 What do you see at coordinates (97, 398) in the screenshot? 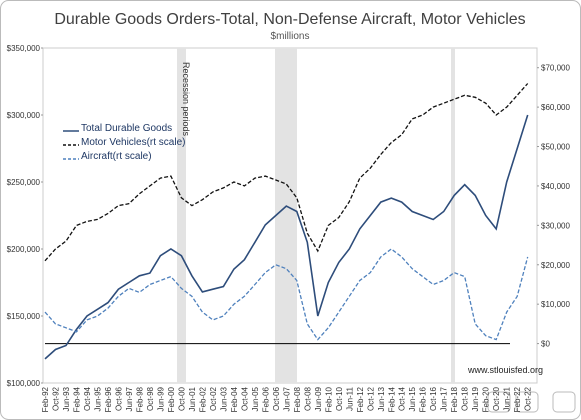
I see `x-tick-label: Jun-95` at bounding box center [97, 398].